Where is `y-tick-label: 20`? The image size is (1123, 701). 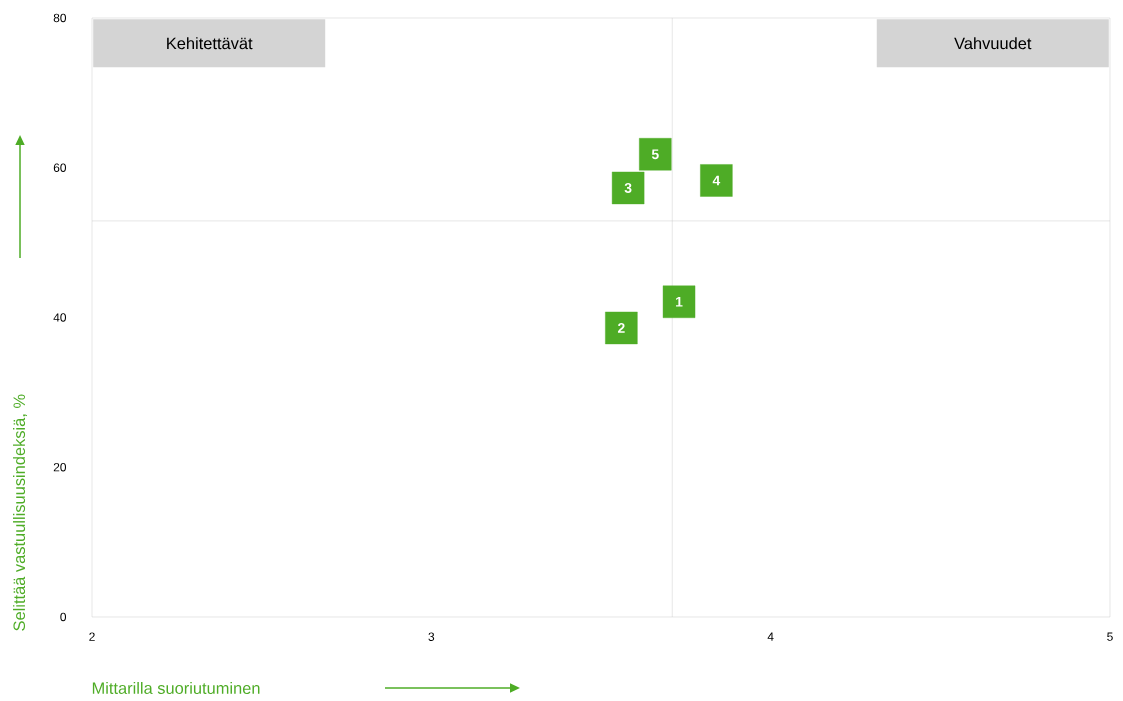 y-tick-label: 20 is located at coordinates (60, 467).